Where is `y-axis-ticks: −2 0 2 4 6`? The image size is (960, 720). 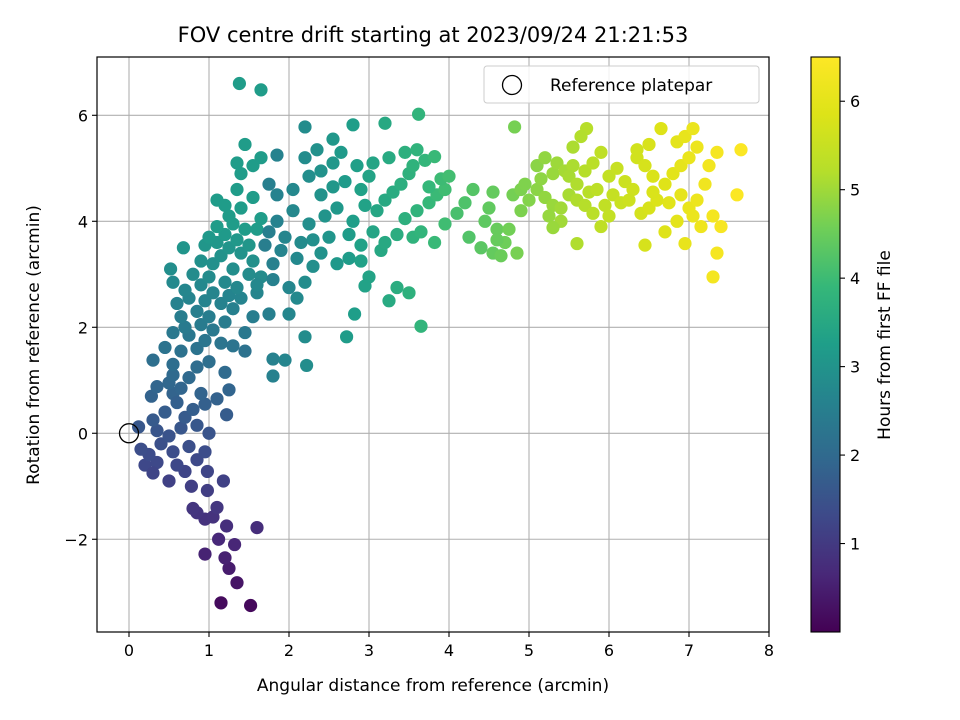 y-axis-ticks: −2 0 2 4 6 is located at coordinates (80, 327).